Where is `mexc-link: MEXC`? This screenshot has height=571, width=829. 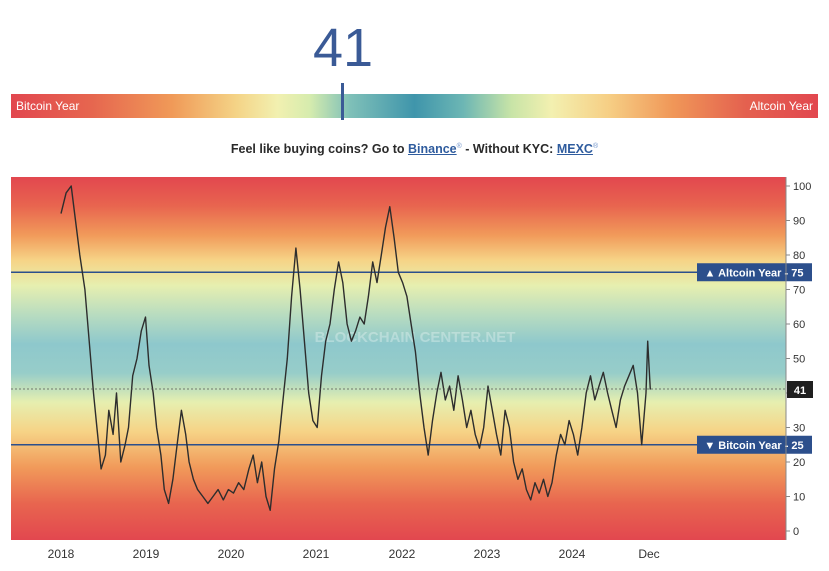 mexc-link: MEXC is located at coordinates (574, 149).